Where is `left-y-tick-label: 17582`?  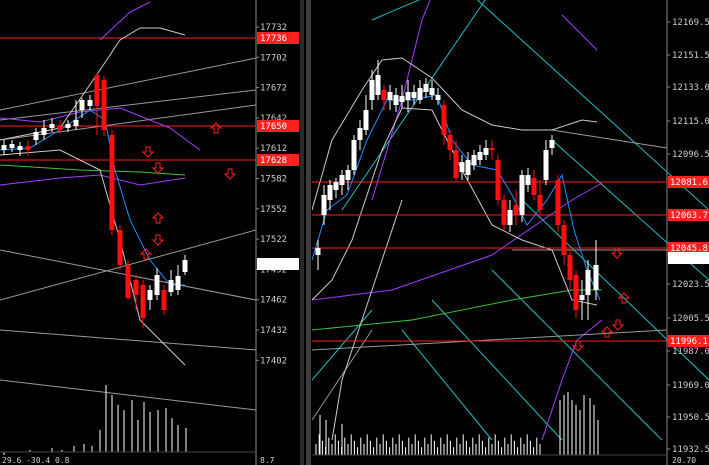
left-y-tick-label: 17582 is located at coordinates (273, 180).